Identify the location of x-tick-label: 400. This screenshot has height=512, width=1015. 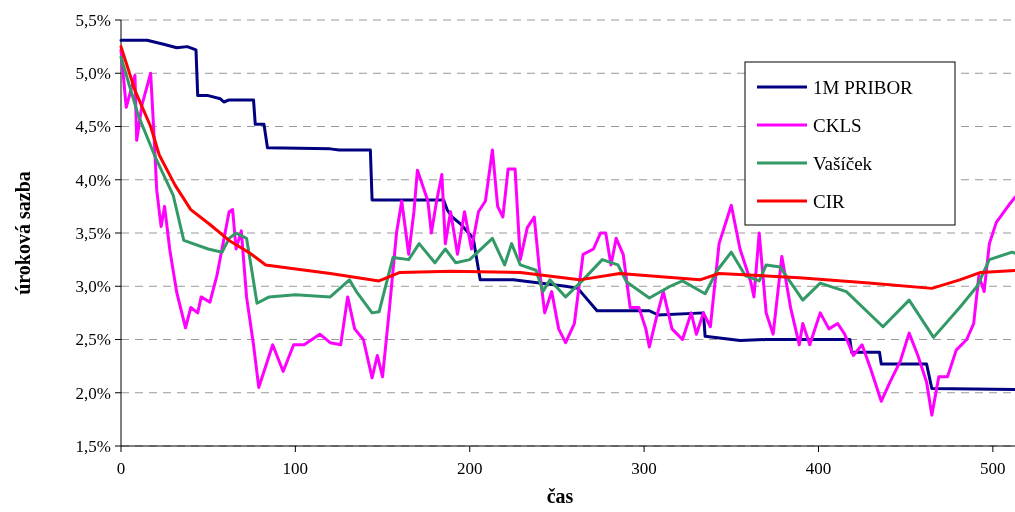
(818, 468).